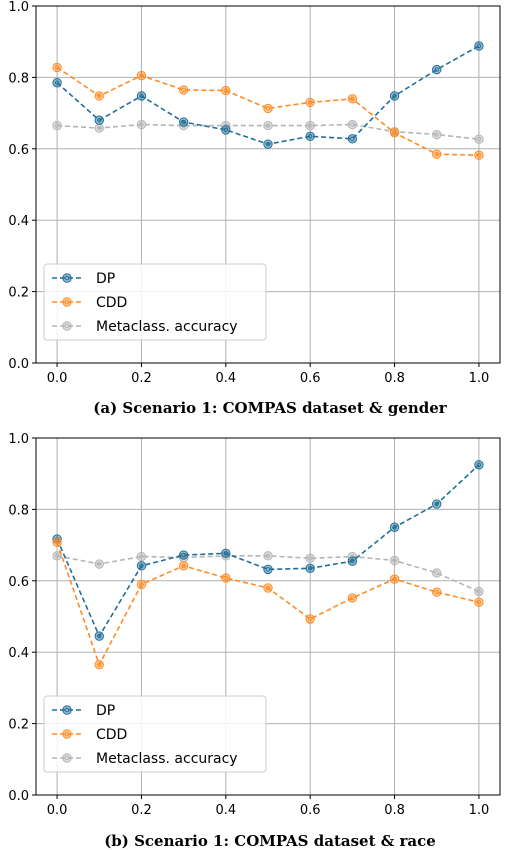 The width and height of the screenshot is (516, 850). I want to click on x-tick-label: 0.8, so click(394, 378).